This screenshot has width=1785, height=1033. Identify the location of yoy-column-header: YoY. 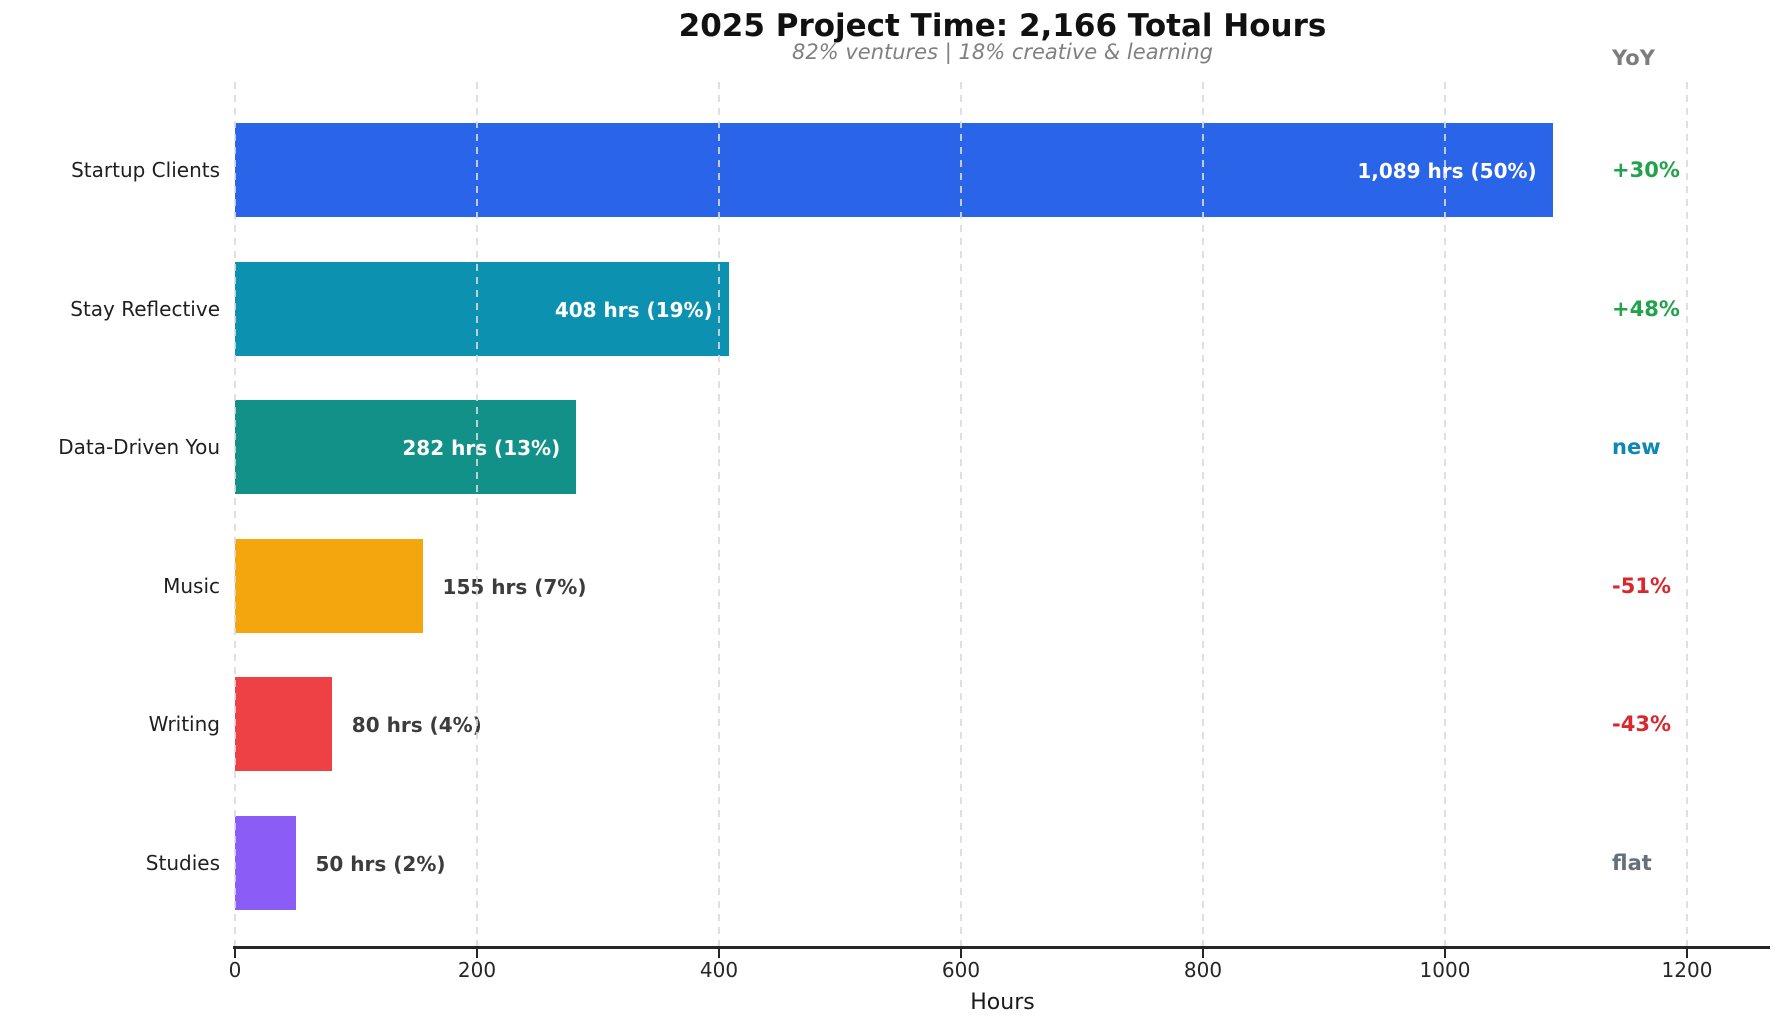
(1633, 58).